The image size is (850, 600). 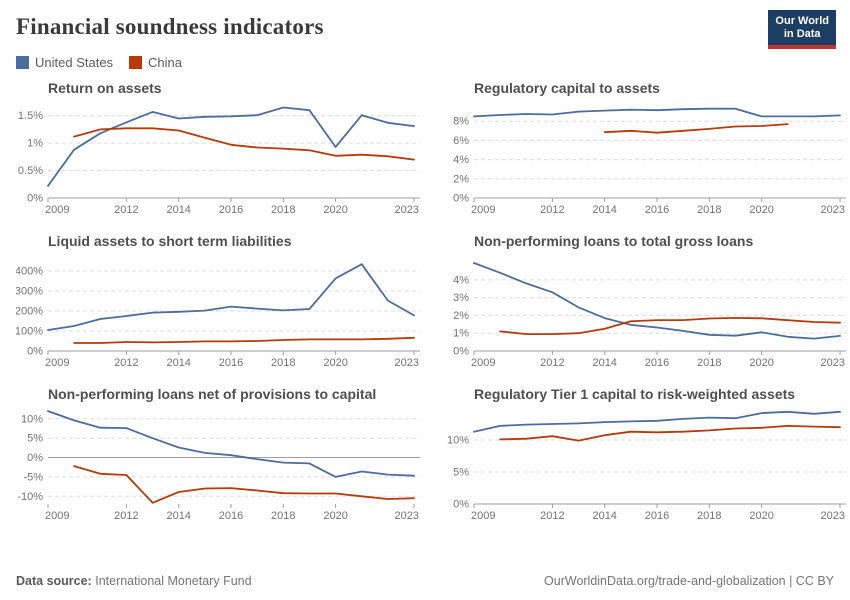 What do you see at coordinates (218, 160) in the screenshot?
I see `chart-plot-return-on-assets: 0% 0.5% 1% 1.5% 2009 2012 2014 2016 2018 2020 2023` at bounding box center [218, 160].